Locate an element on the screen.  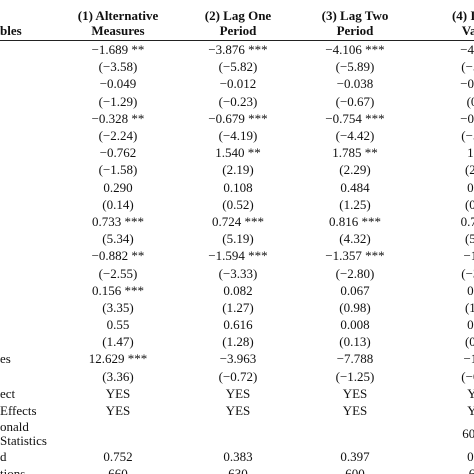
table-row: (−1.58) (2.19) (2.29) (2. is located at coordinates (237, 169).